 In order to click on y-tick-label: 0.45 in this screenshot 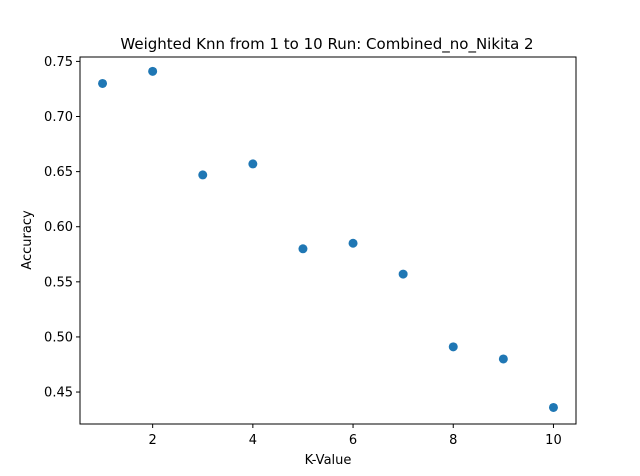, I will do `click(58, 393)`.